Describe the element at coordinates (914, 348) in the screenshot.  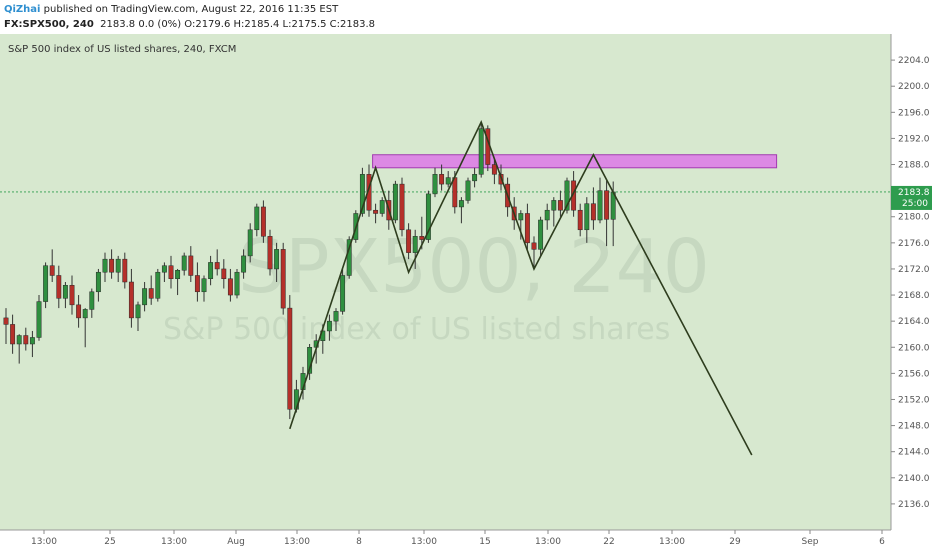
I see `y-tick-label: 2160.0` at that location.